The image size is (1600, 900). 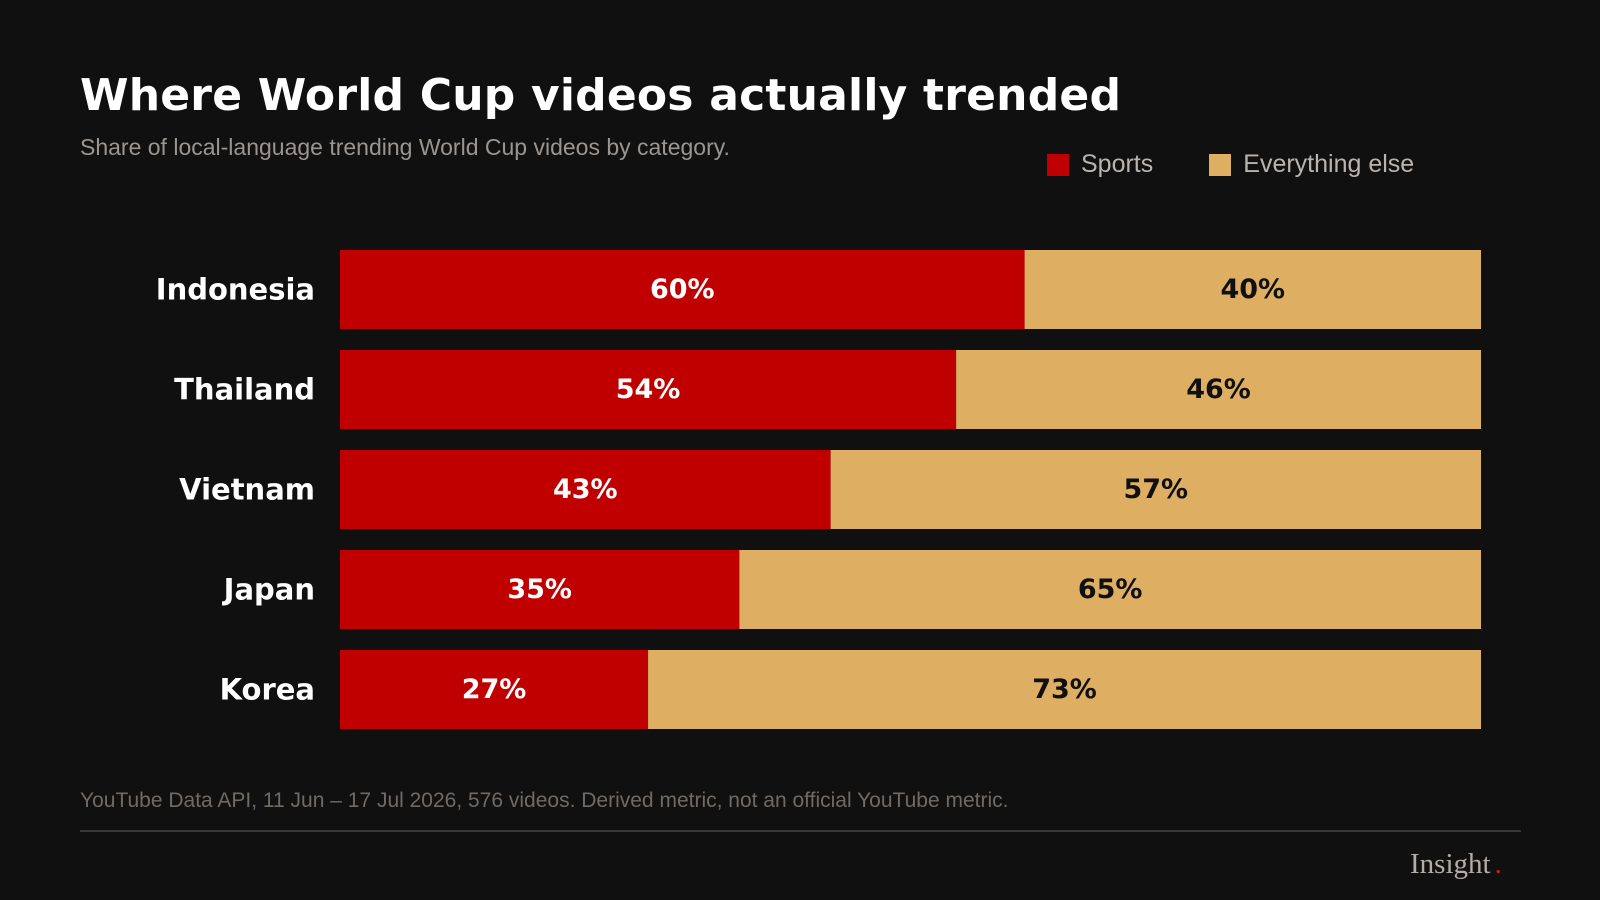 What do you see at coordinates (244, 390) in the screenshot?
I see `category-label-thailand: Thailand` at bounding box center [244, 390].